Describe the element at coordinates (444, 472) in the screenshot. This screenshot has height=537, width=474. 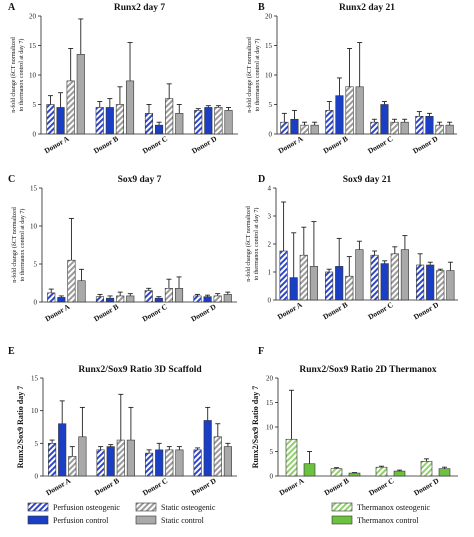
I see `bar-thermanox-control-donor-d` at that location.